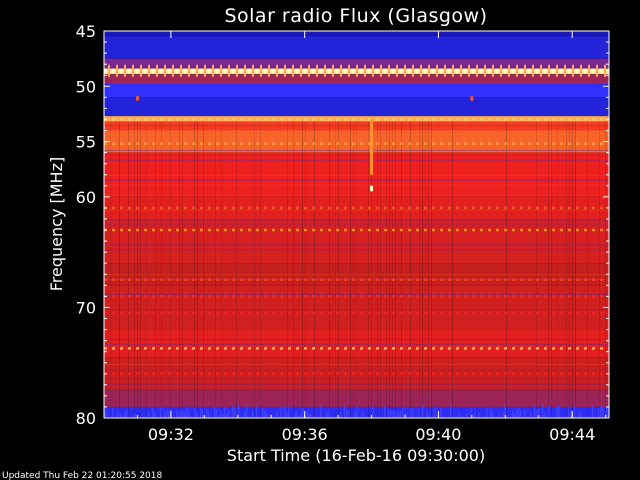  What do you see at coordinates (572, 434) in the screenshot?
I see `x-tick-label: 09:44` at bounding box center [572, 434].